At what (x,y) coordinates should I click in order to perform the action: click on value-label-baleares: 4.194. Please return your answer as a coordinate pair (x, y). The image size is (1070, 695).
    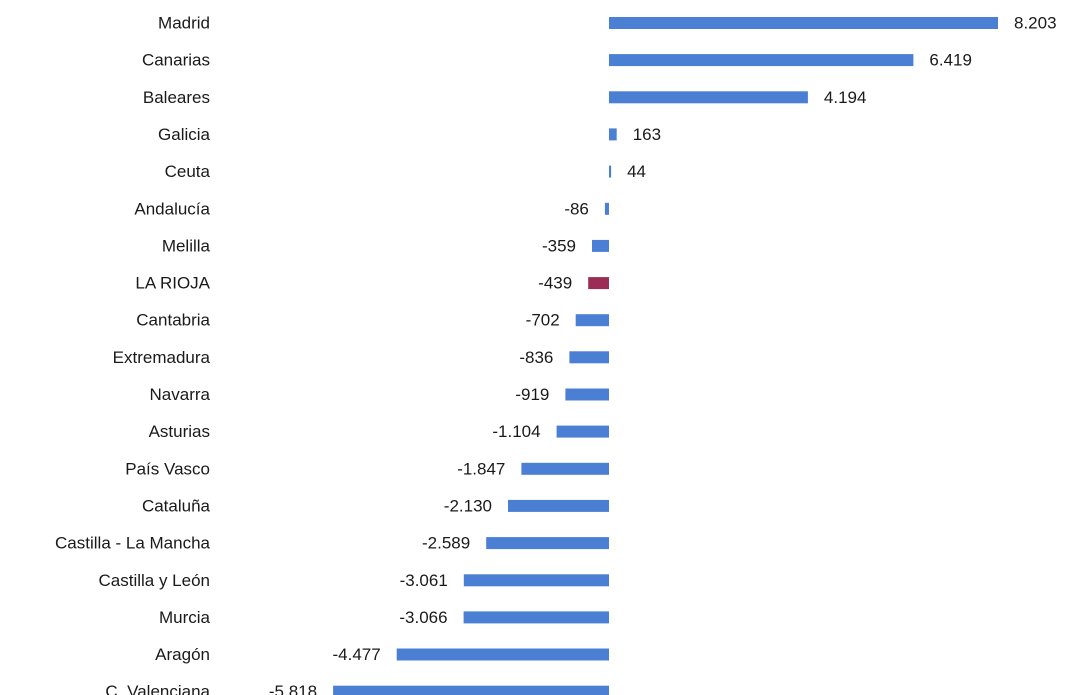
    Looking at the image, I should click on (845, 97).